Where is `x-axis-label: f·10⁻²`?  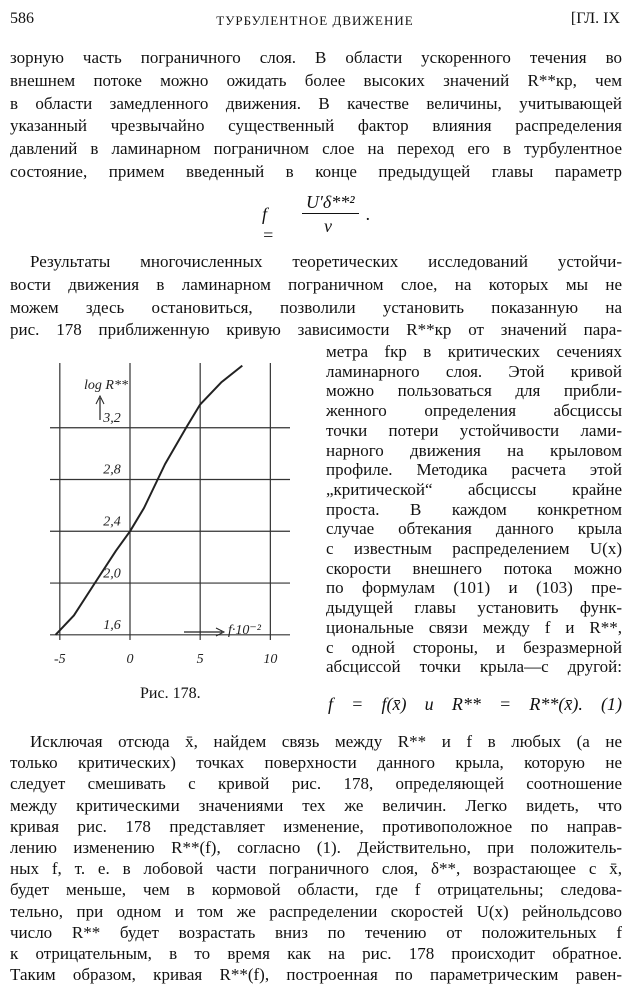 x-axis-label: f·10⁻² is located at coordinates (245, 630).